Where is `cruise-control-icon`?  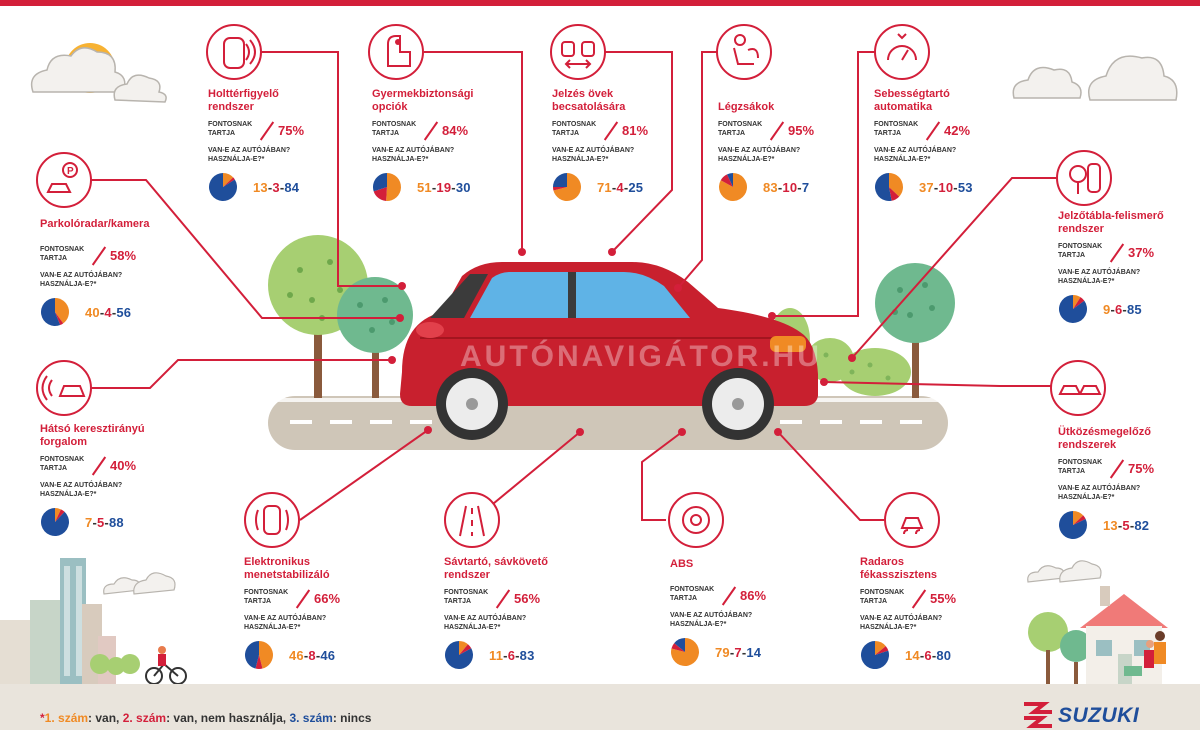
cruise-control-icon is located at coordinates (902, 52).